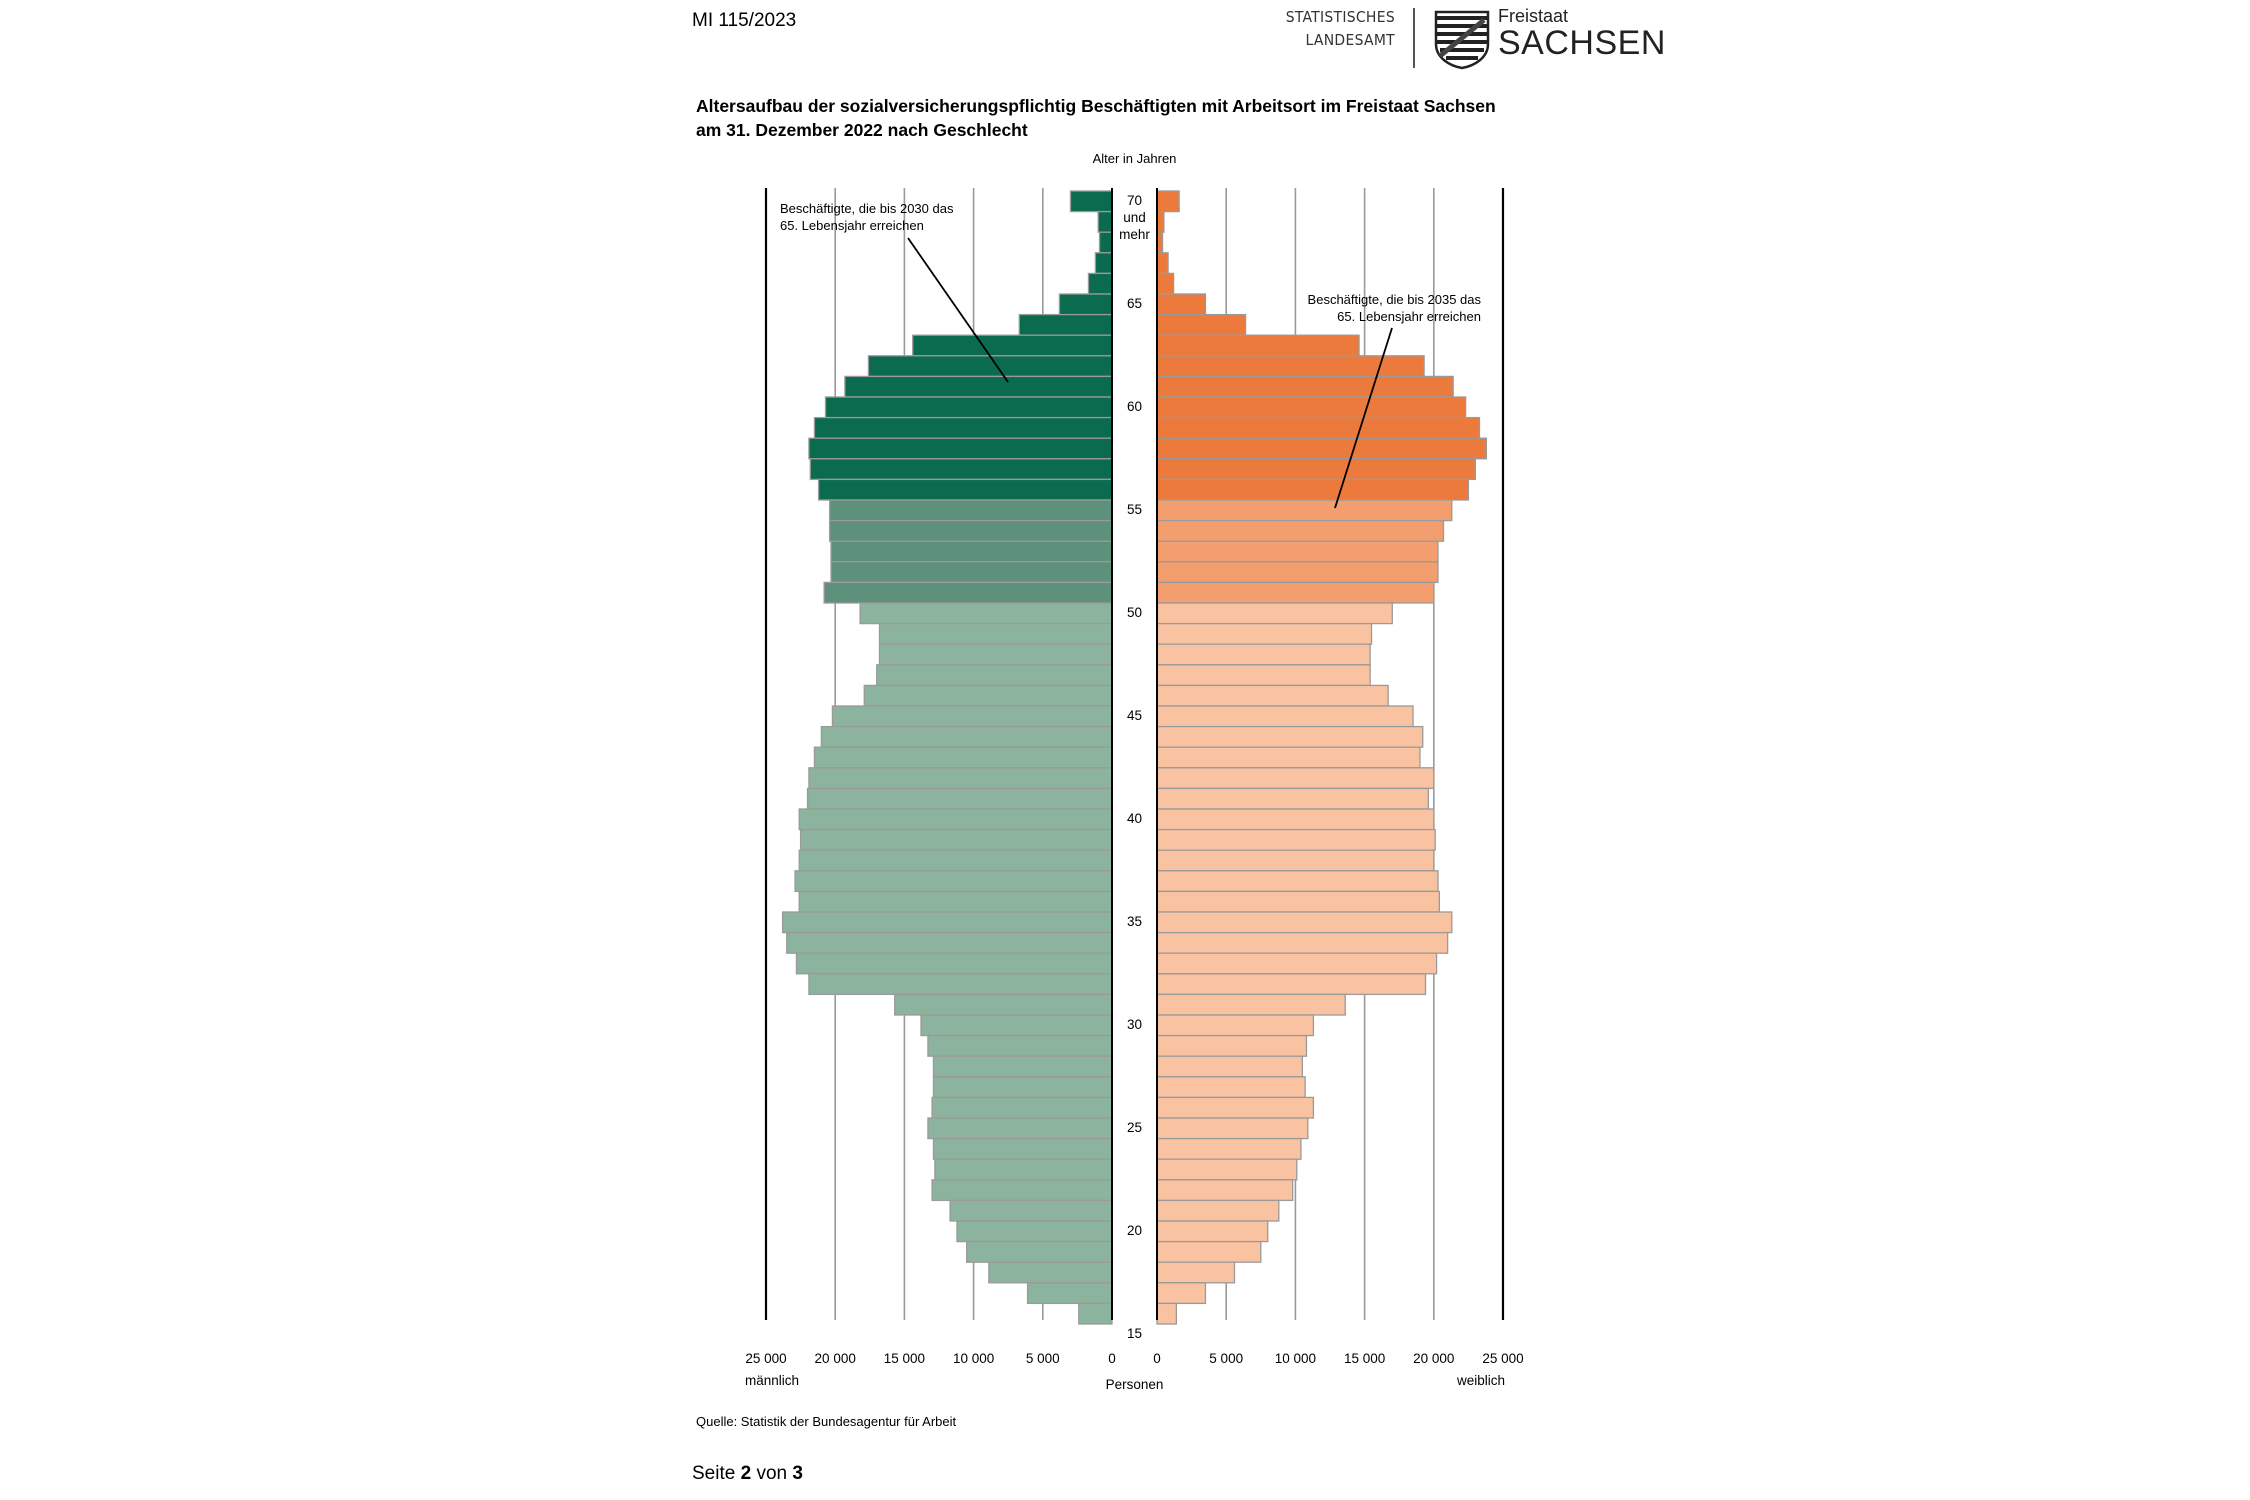 Image resolution: width=2250 pixels, height=1500 pixels. I want to click on age-tick-label: 20, so click(1134, 1230).